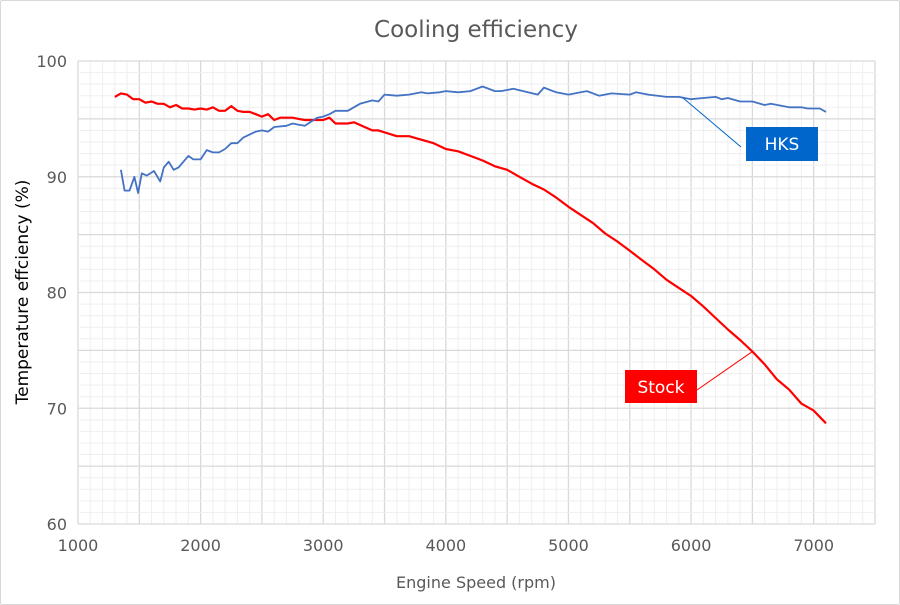  I want to click on x-tick-label: 6000, so click(691, 545).